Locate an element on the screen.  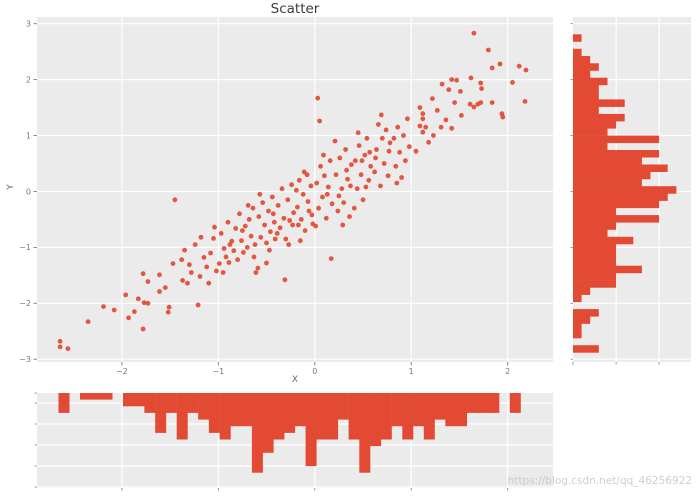
x-tick-label: −1 is located at coordinates (218, 371).